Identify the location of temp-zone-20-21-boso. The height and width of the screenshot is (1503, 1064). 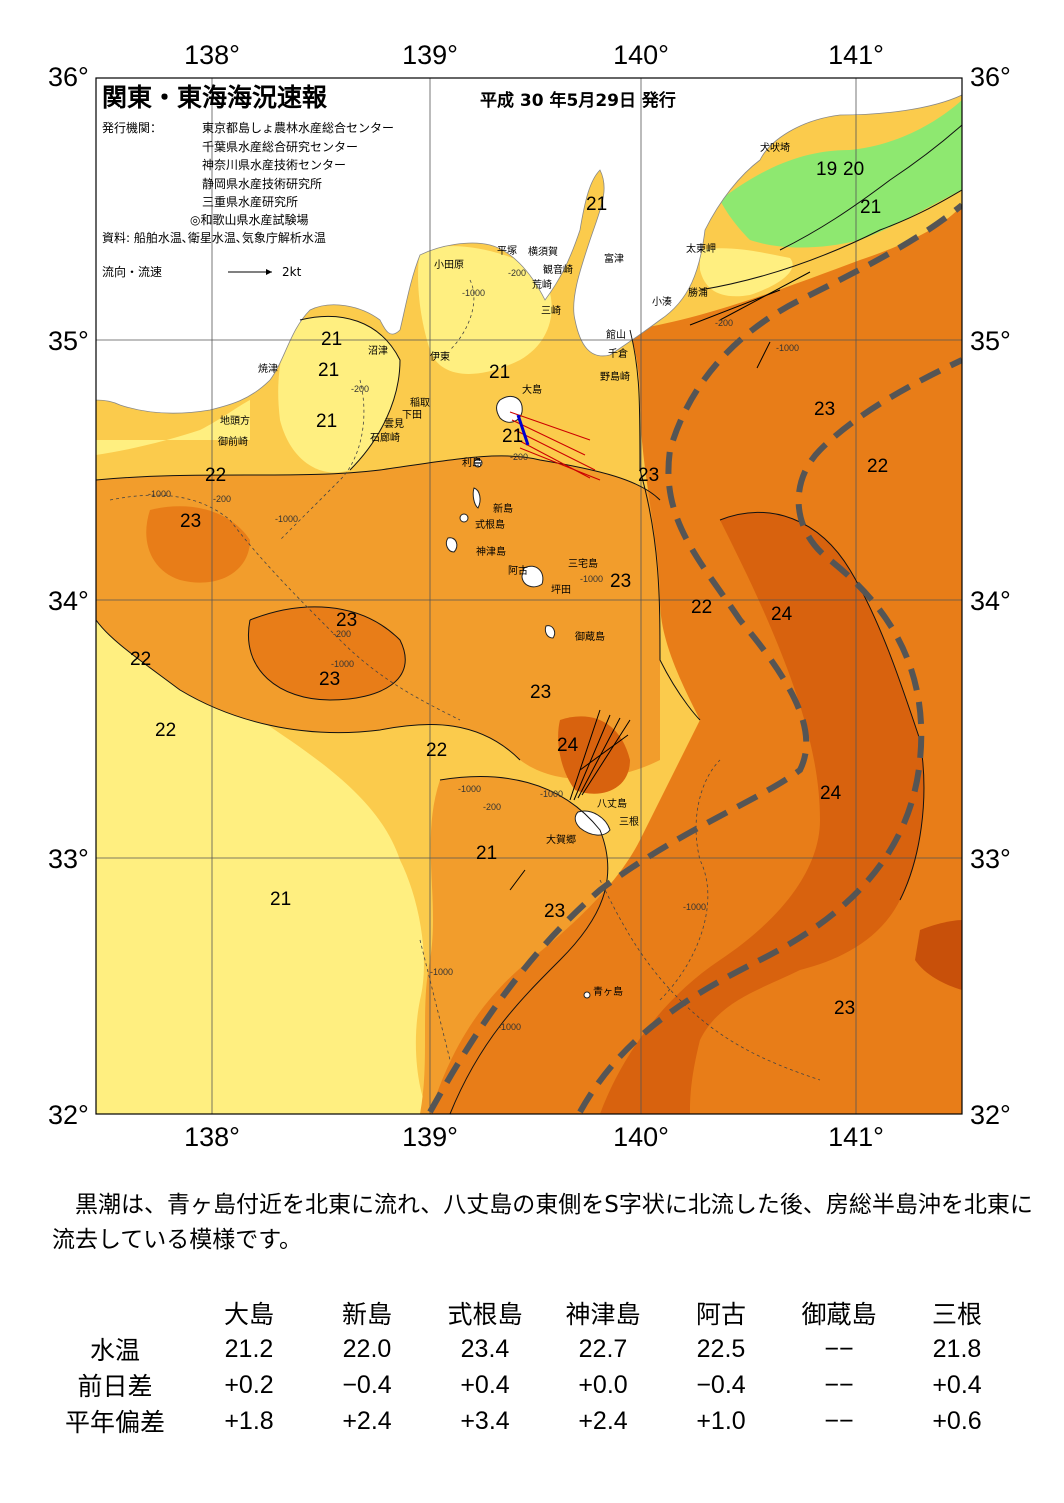
(746, 272).